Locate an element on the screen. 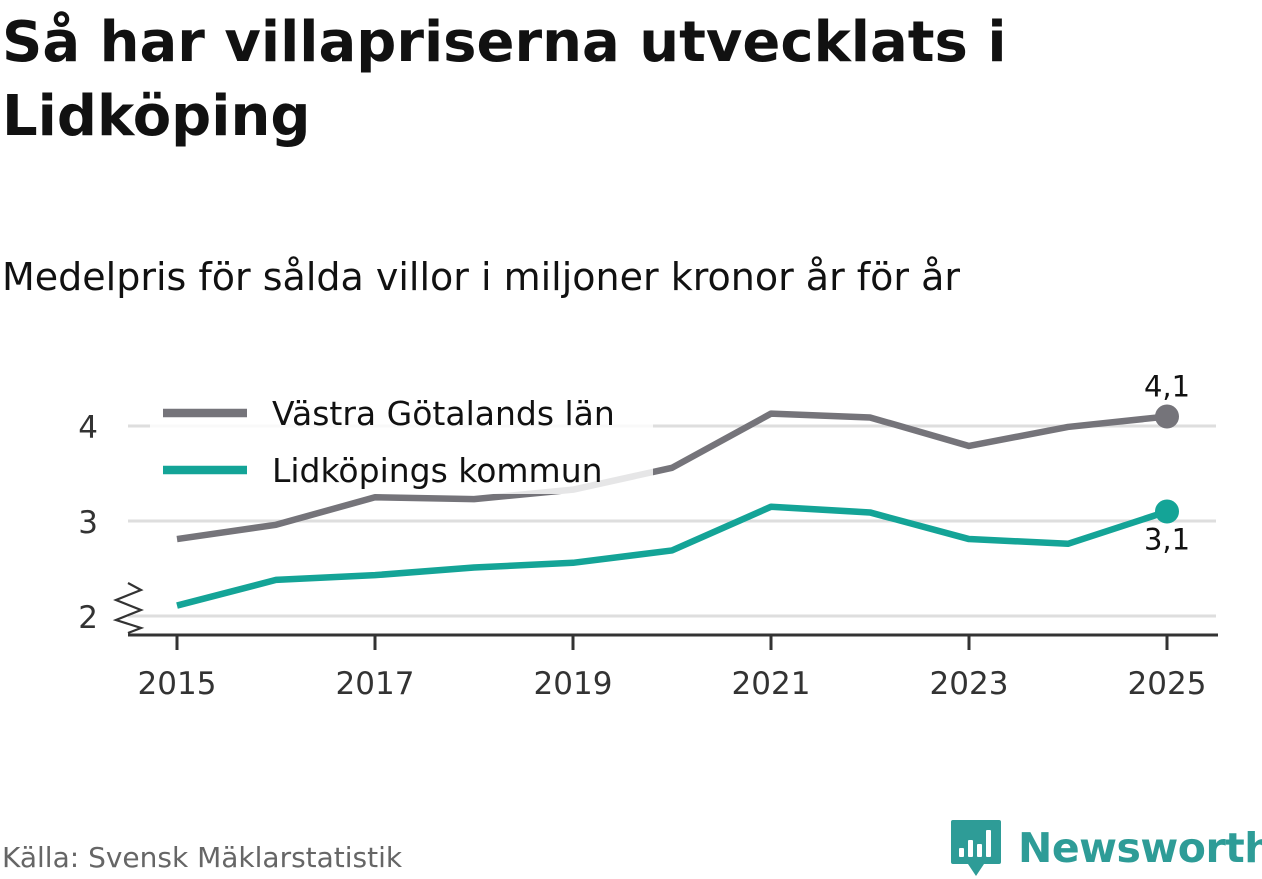 This screenshot has width=1262, height=879. end-labels: 4,1 3,1 is located at coordinates (1167, 463).